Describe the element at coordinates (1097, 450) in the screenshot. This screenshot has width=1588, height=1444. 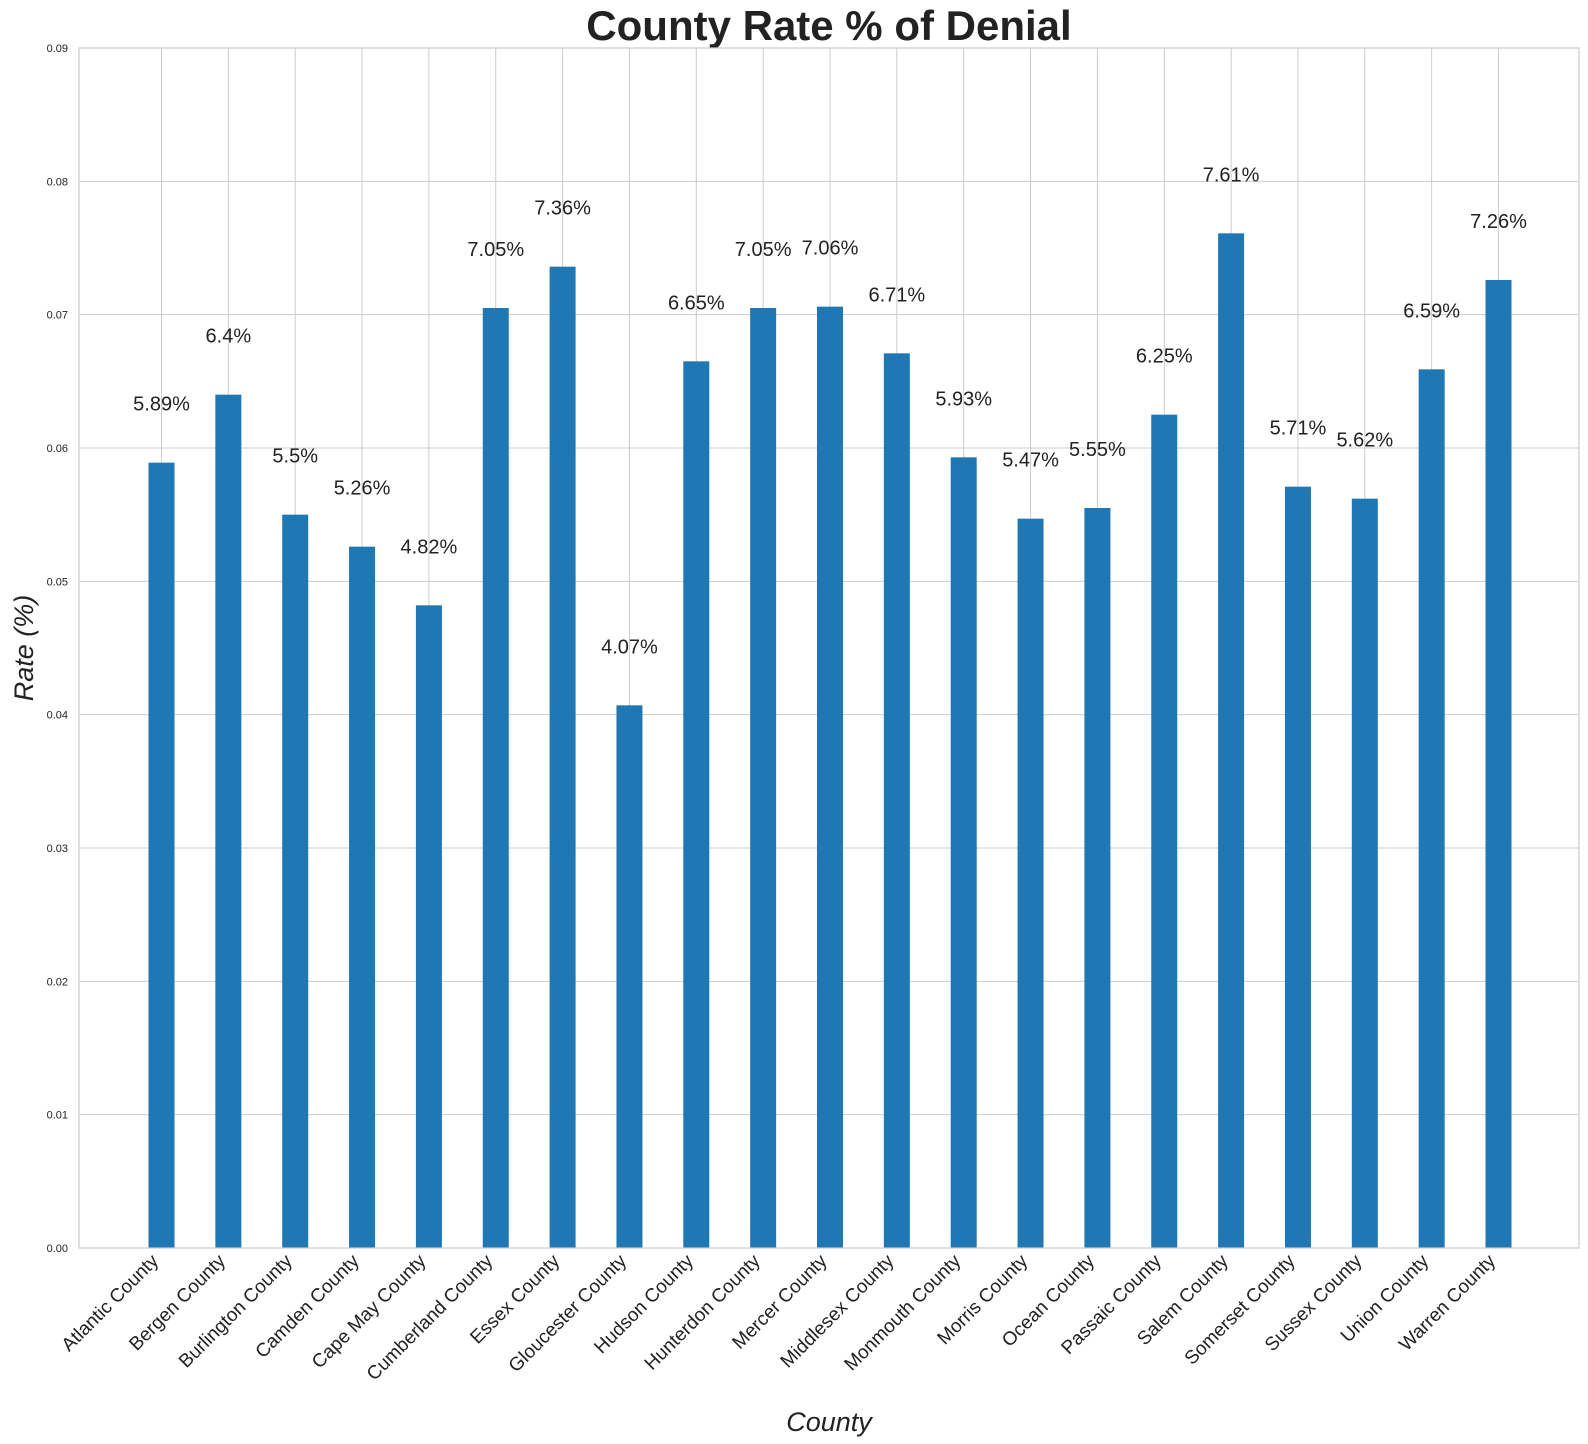
I see `data-label: 5.55%` at that location.